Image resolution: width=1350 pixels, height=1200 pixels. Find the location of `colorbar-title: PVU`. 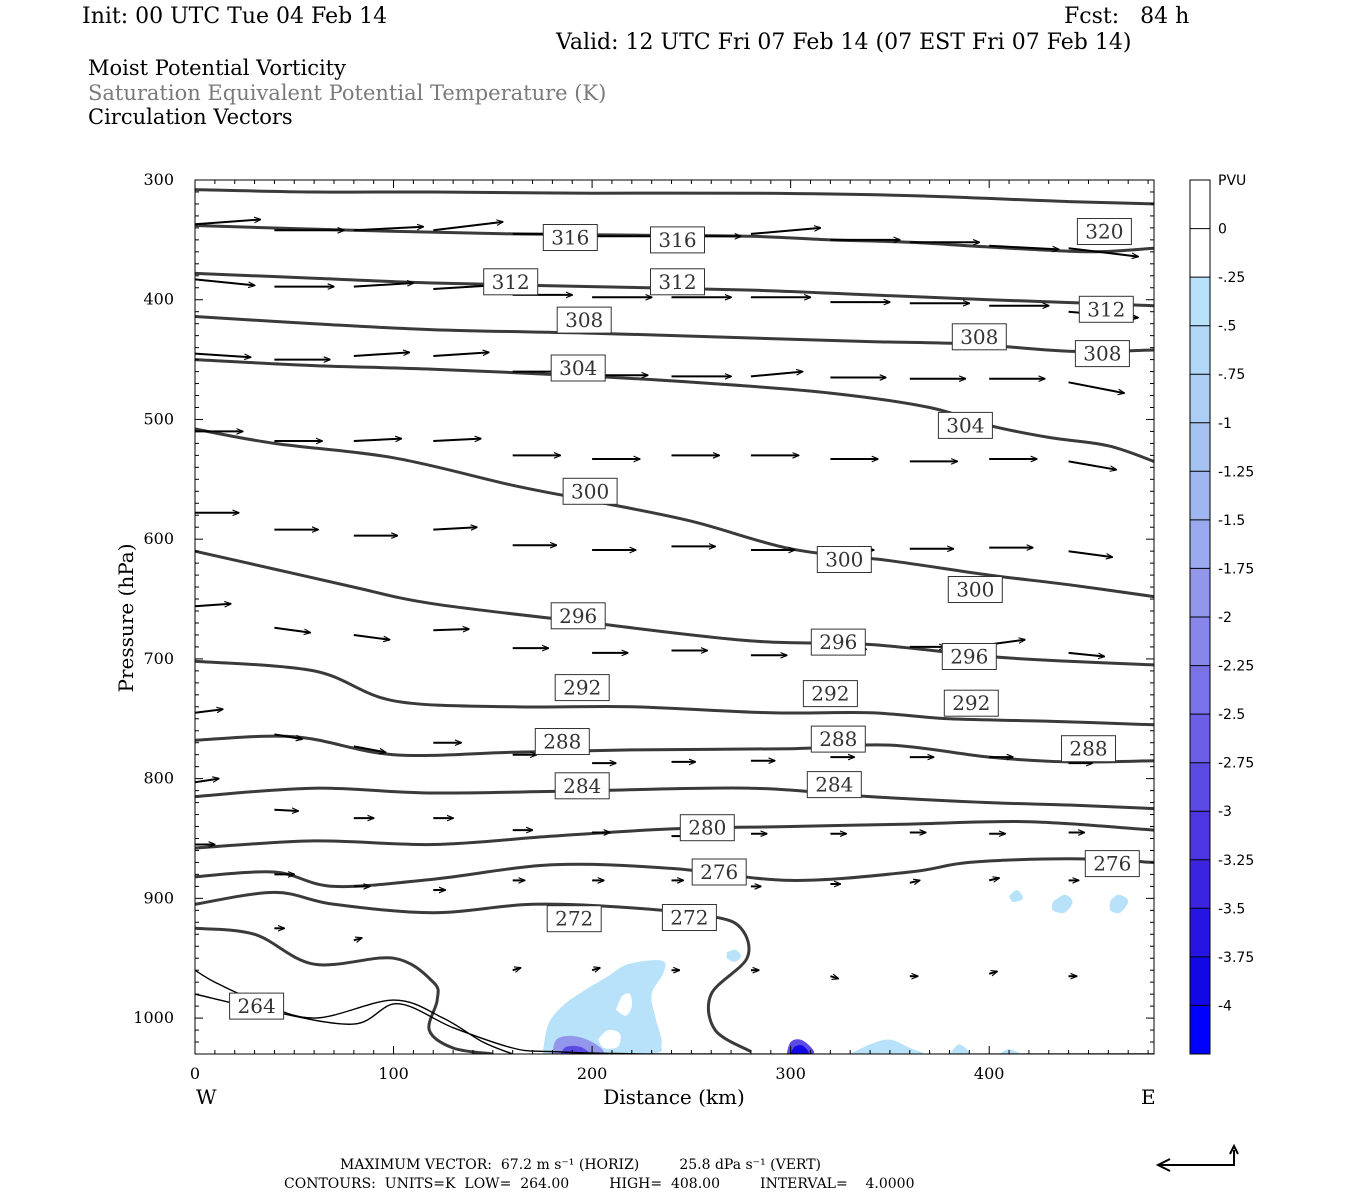

colorbar-title: PVU is located at coordinates (1232, 181).